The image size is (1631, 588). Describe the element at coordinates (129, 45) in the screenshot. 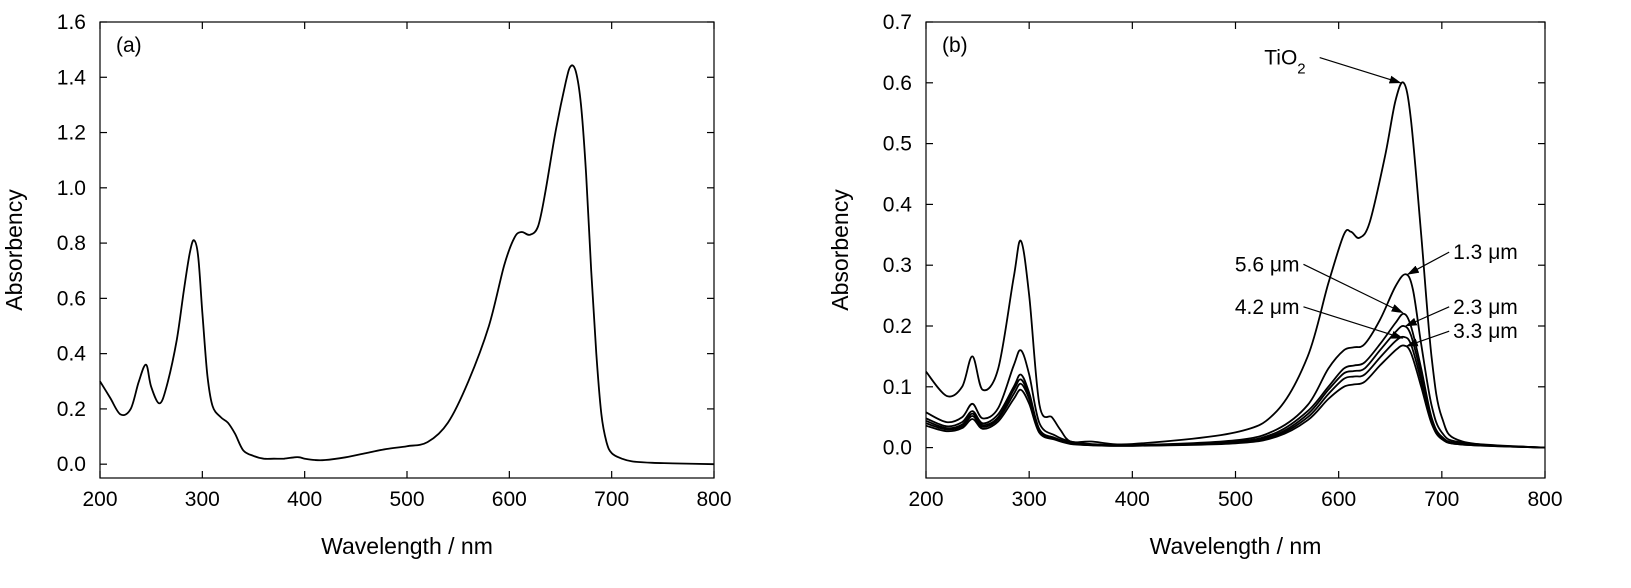

I see `panel-label: (a)` at that location.